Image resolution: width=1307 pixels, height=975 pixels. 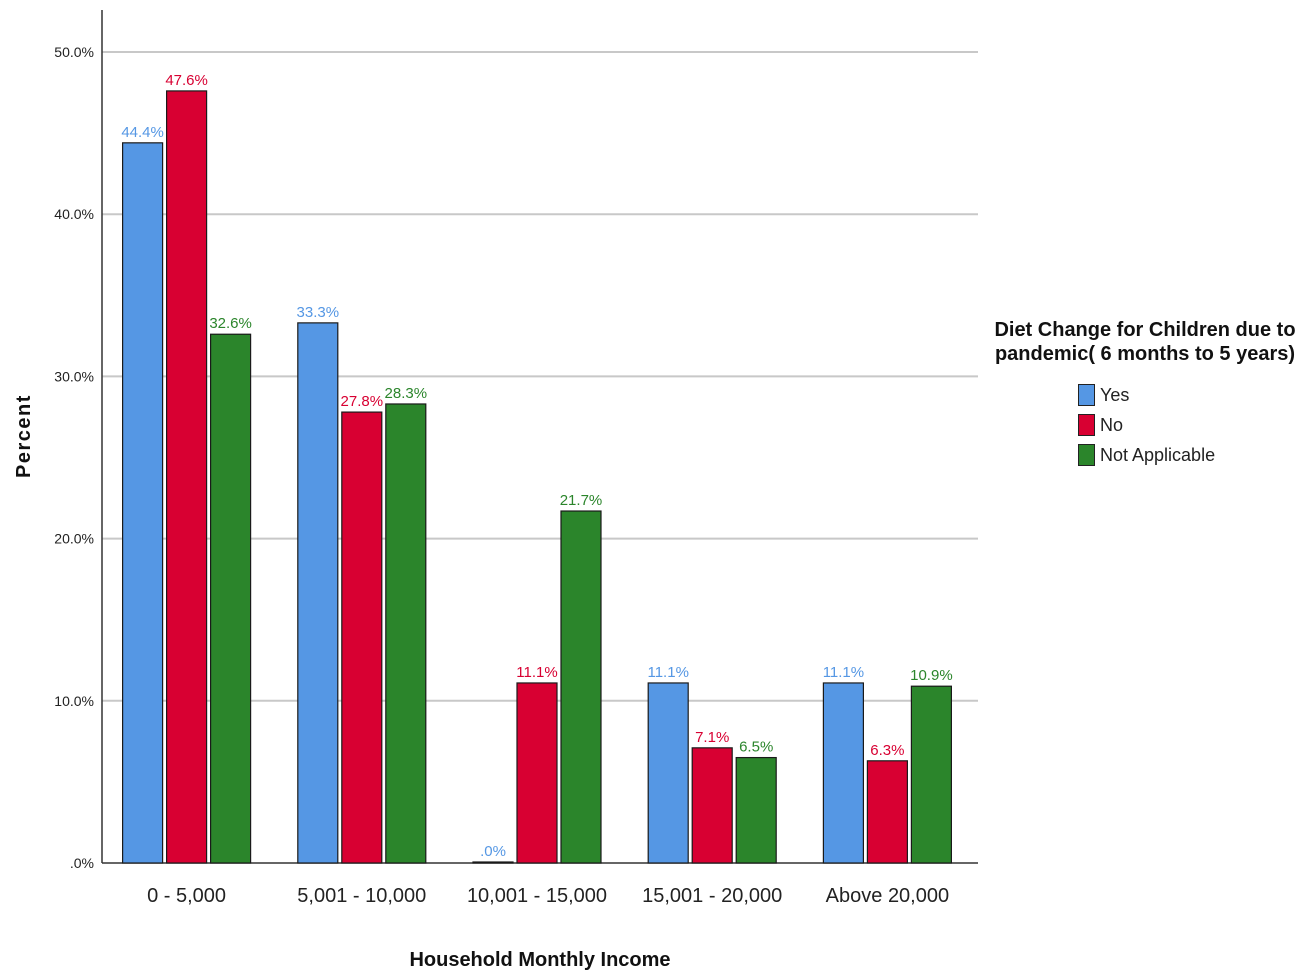 What do you see at coordinates (537, 896) in the screenshot?
I see `x-tick-label: 10,001 - 15,000` at bounding box center [537, 896].